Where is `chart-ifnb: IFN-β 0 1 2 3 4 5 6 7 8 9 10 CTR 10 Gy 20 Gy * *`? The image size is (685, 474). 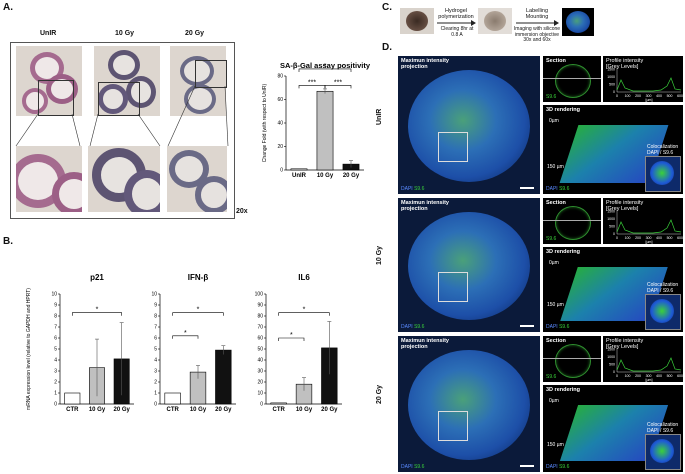 chart-ifnb: IFN-β 0 1 2 3 4 5 6 7 8 9 10 CTR 10 Gy 20 Gy * * is located at coordinates (193, 343).